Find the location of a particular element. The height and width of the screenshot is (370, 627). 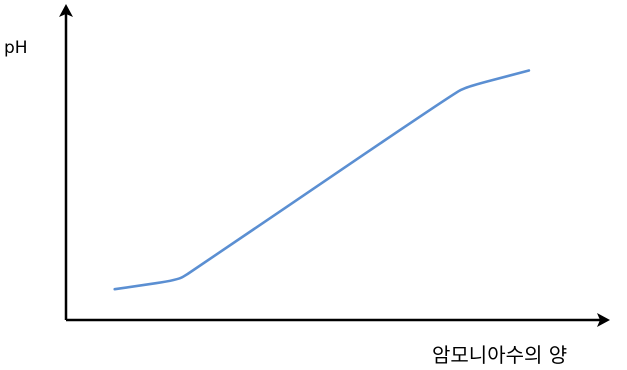

x-axis-arrow-icon is located at coordinates (603, 320).